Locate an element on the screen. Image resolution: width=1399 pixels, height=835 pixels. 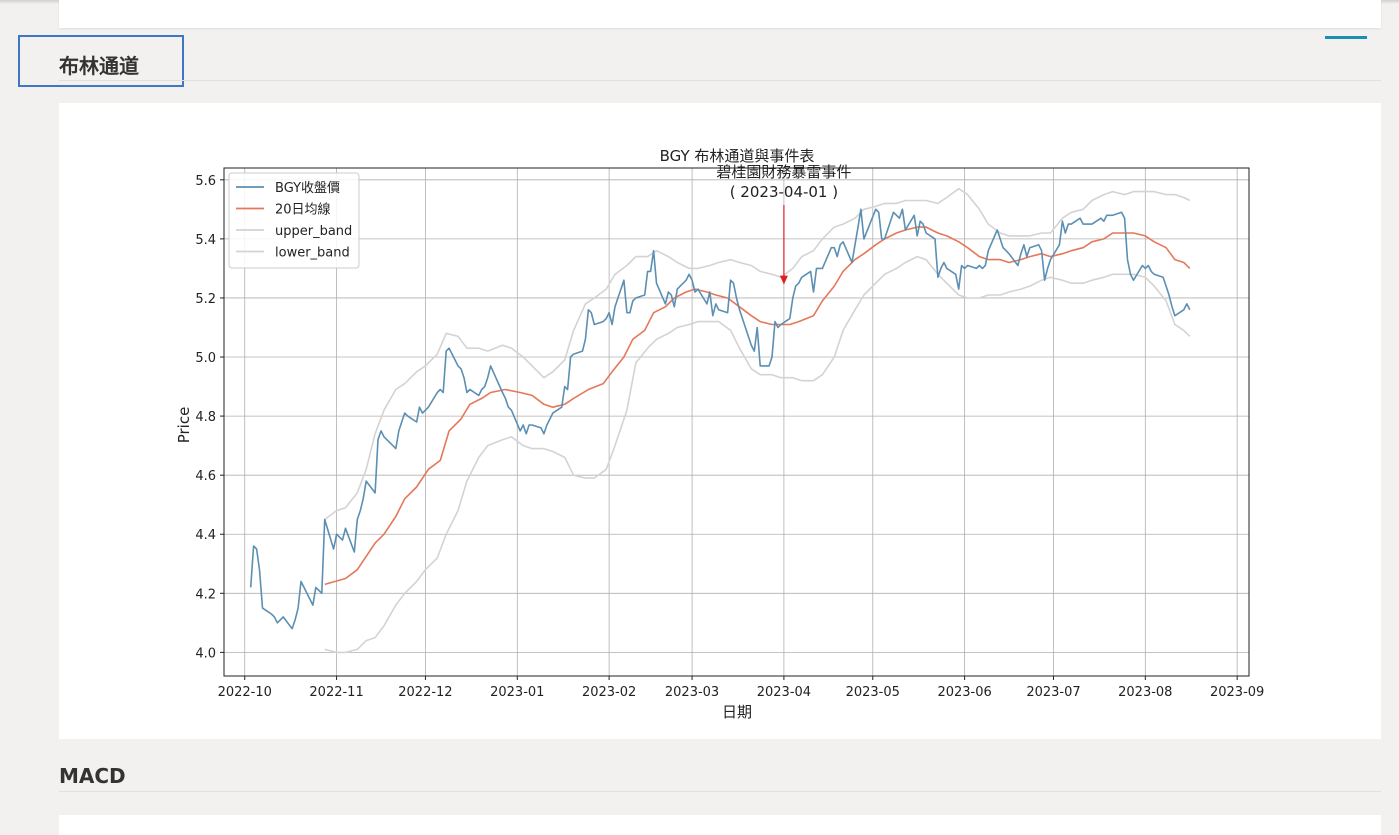
legend-box is located at coordinates (294, 220).